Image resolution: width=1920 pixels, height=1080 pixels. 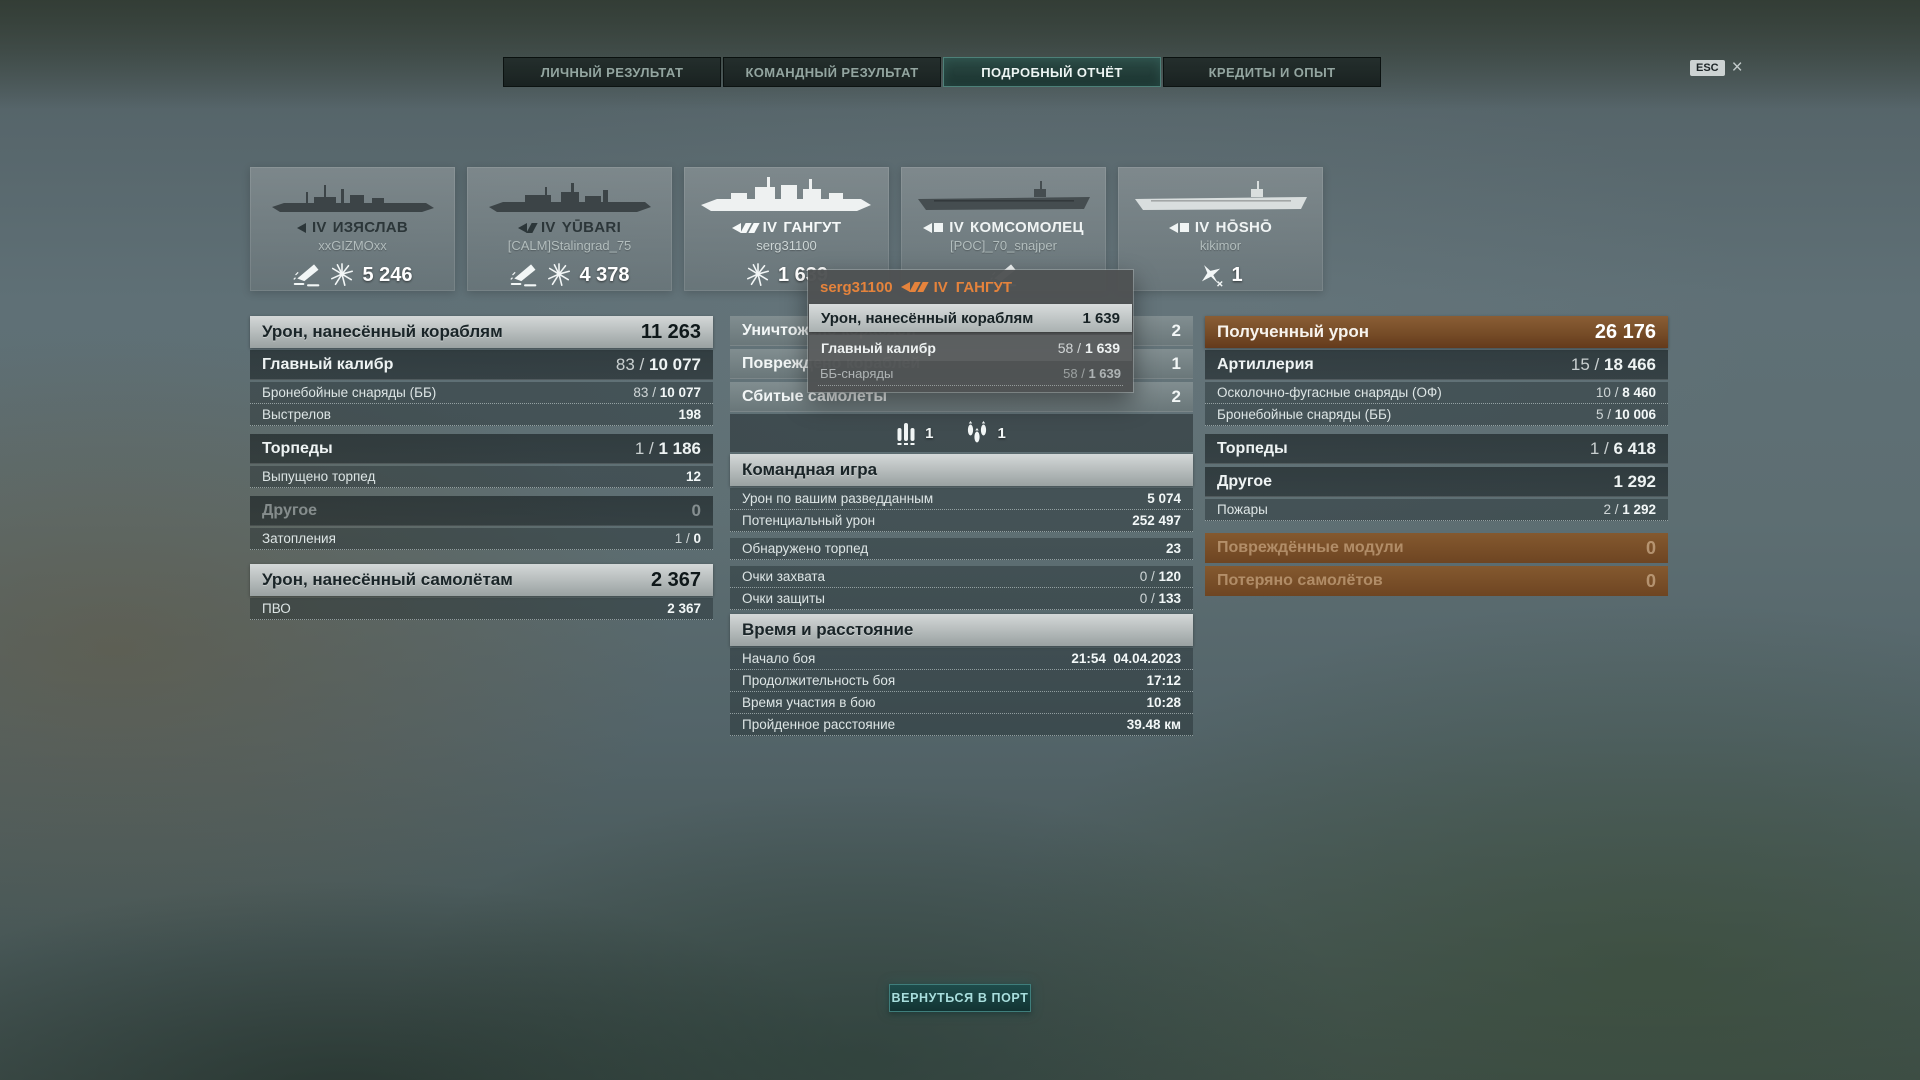 I want to click on stat-value: 58 / 1 639, so click(x=1088, y=348).